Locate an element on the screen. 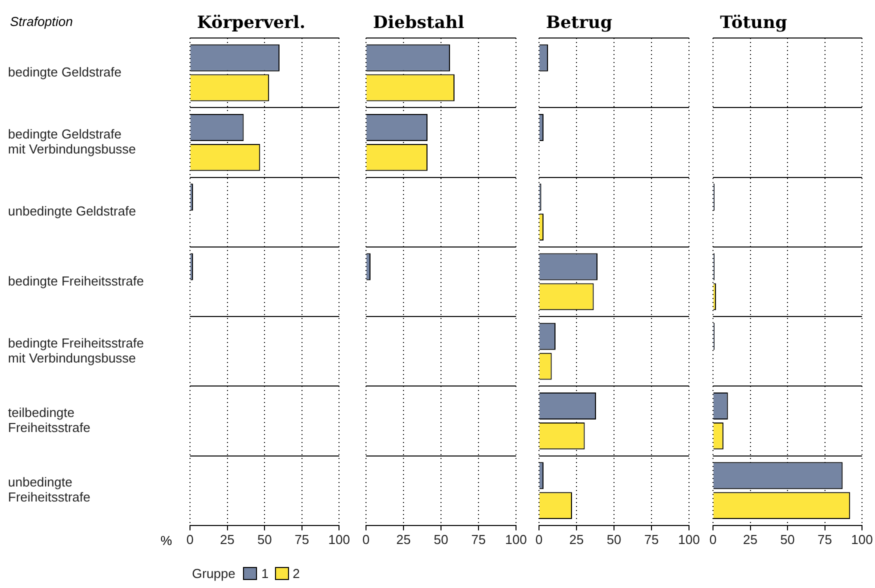 The height and width of the screenshot is (588, 875). y-tick-label: bedingte Freiheitsstrafe mit Verbindungsbusse is located at coordinates (76, 350).